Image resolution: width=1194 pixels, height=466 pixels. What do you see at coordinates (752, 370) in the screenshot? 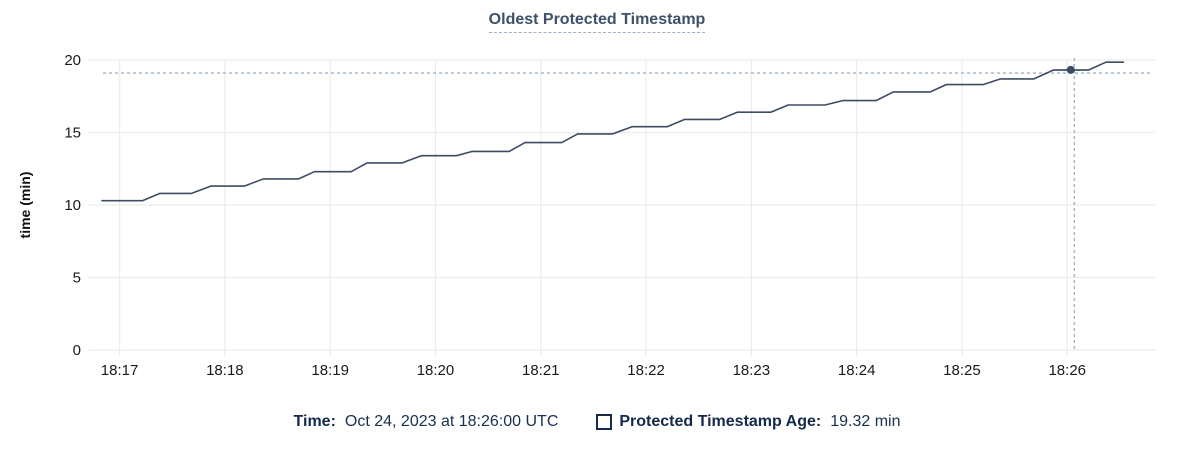
I see `x-tick-label: 18:23` at bounding box center [752, 370].